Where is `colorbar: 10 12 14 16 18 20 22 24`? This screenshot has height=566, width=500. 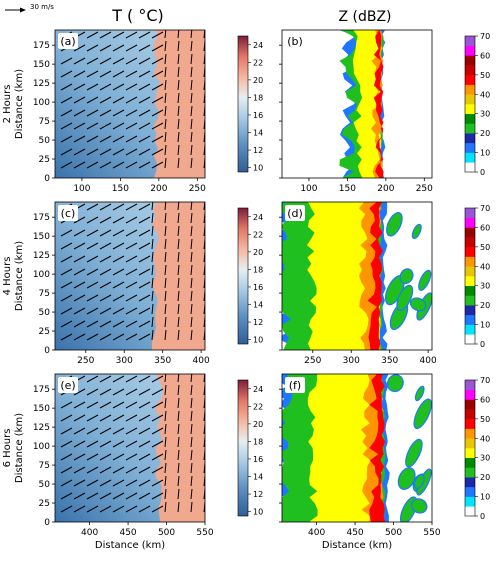 colorbar: 10 12 14 16 18 20 22 24 is located at coordinates (250, 276).